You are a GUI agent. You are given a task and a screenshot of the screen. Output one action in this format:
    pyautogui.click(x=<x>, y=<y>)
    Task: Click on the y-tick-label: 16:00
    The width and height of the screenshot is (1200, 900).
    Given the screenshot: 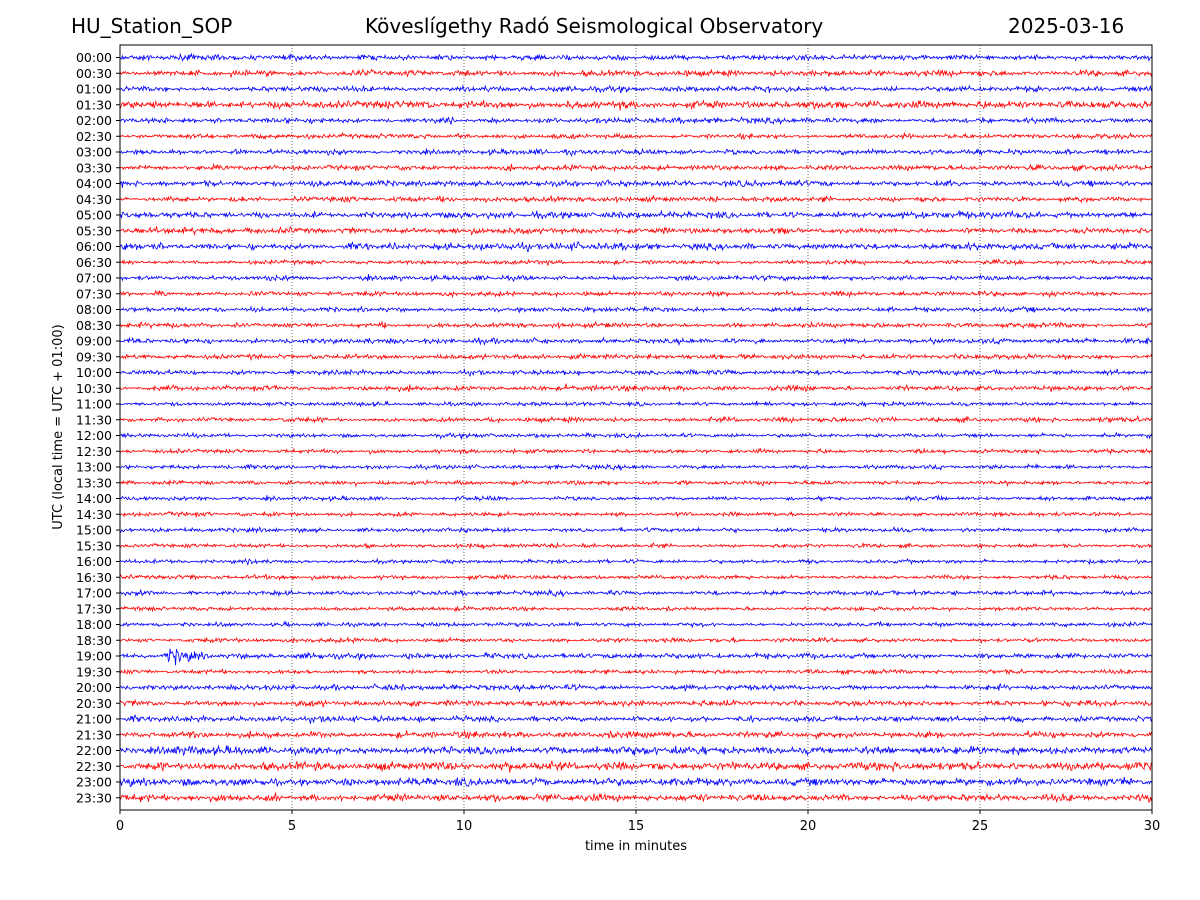 What is the action you would take?
    pyautogui.click(x=94, y=561)
    